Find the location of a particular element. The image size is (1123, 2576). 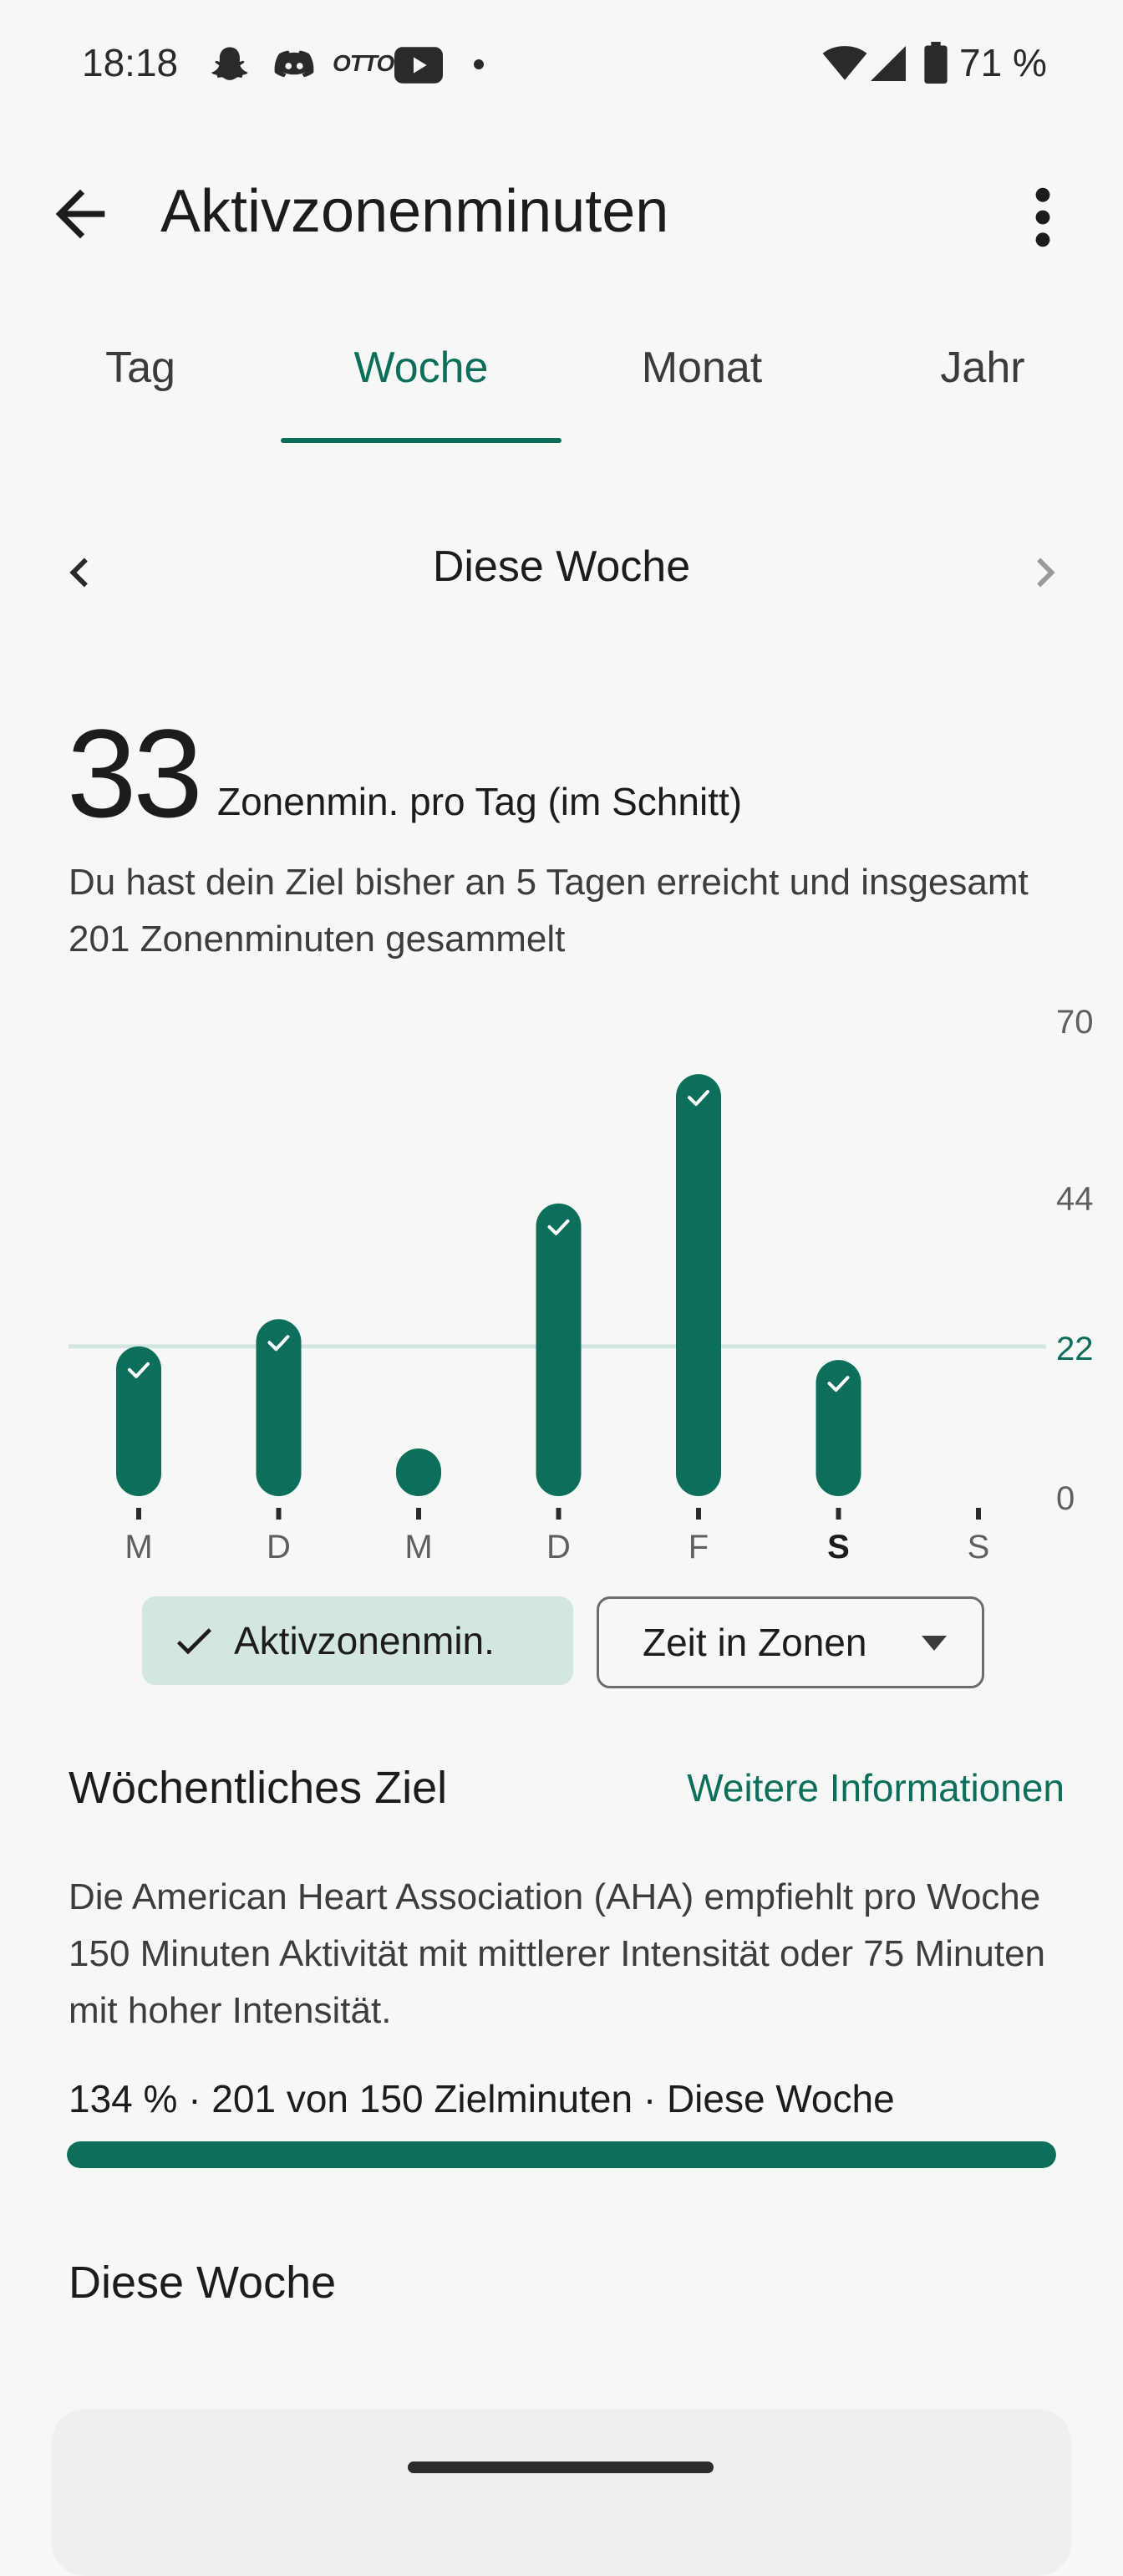

period-label: Diese Woche is located at coordinates (561, 566).